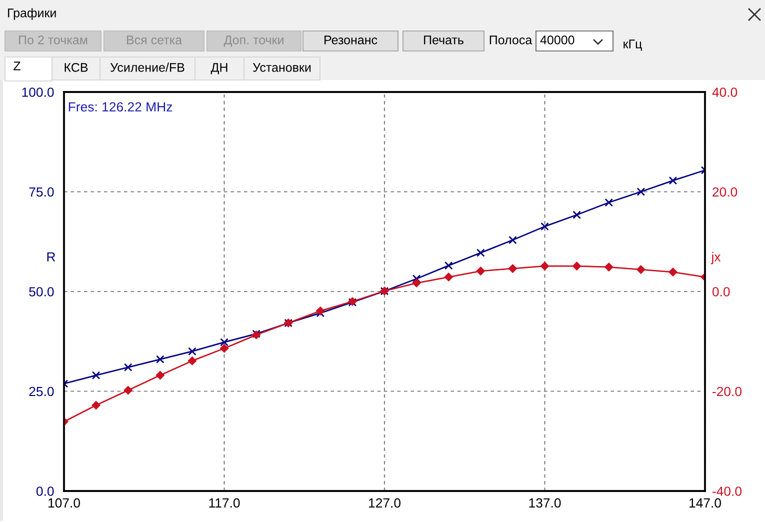 The image size is (765, 522). Describe the element at coordinates (45, 491) in the screenshot. I see `y-tick-label: 0.0` at that location.